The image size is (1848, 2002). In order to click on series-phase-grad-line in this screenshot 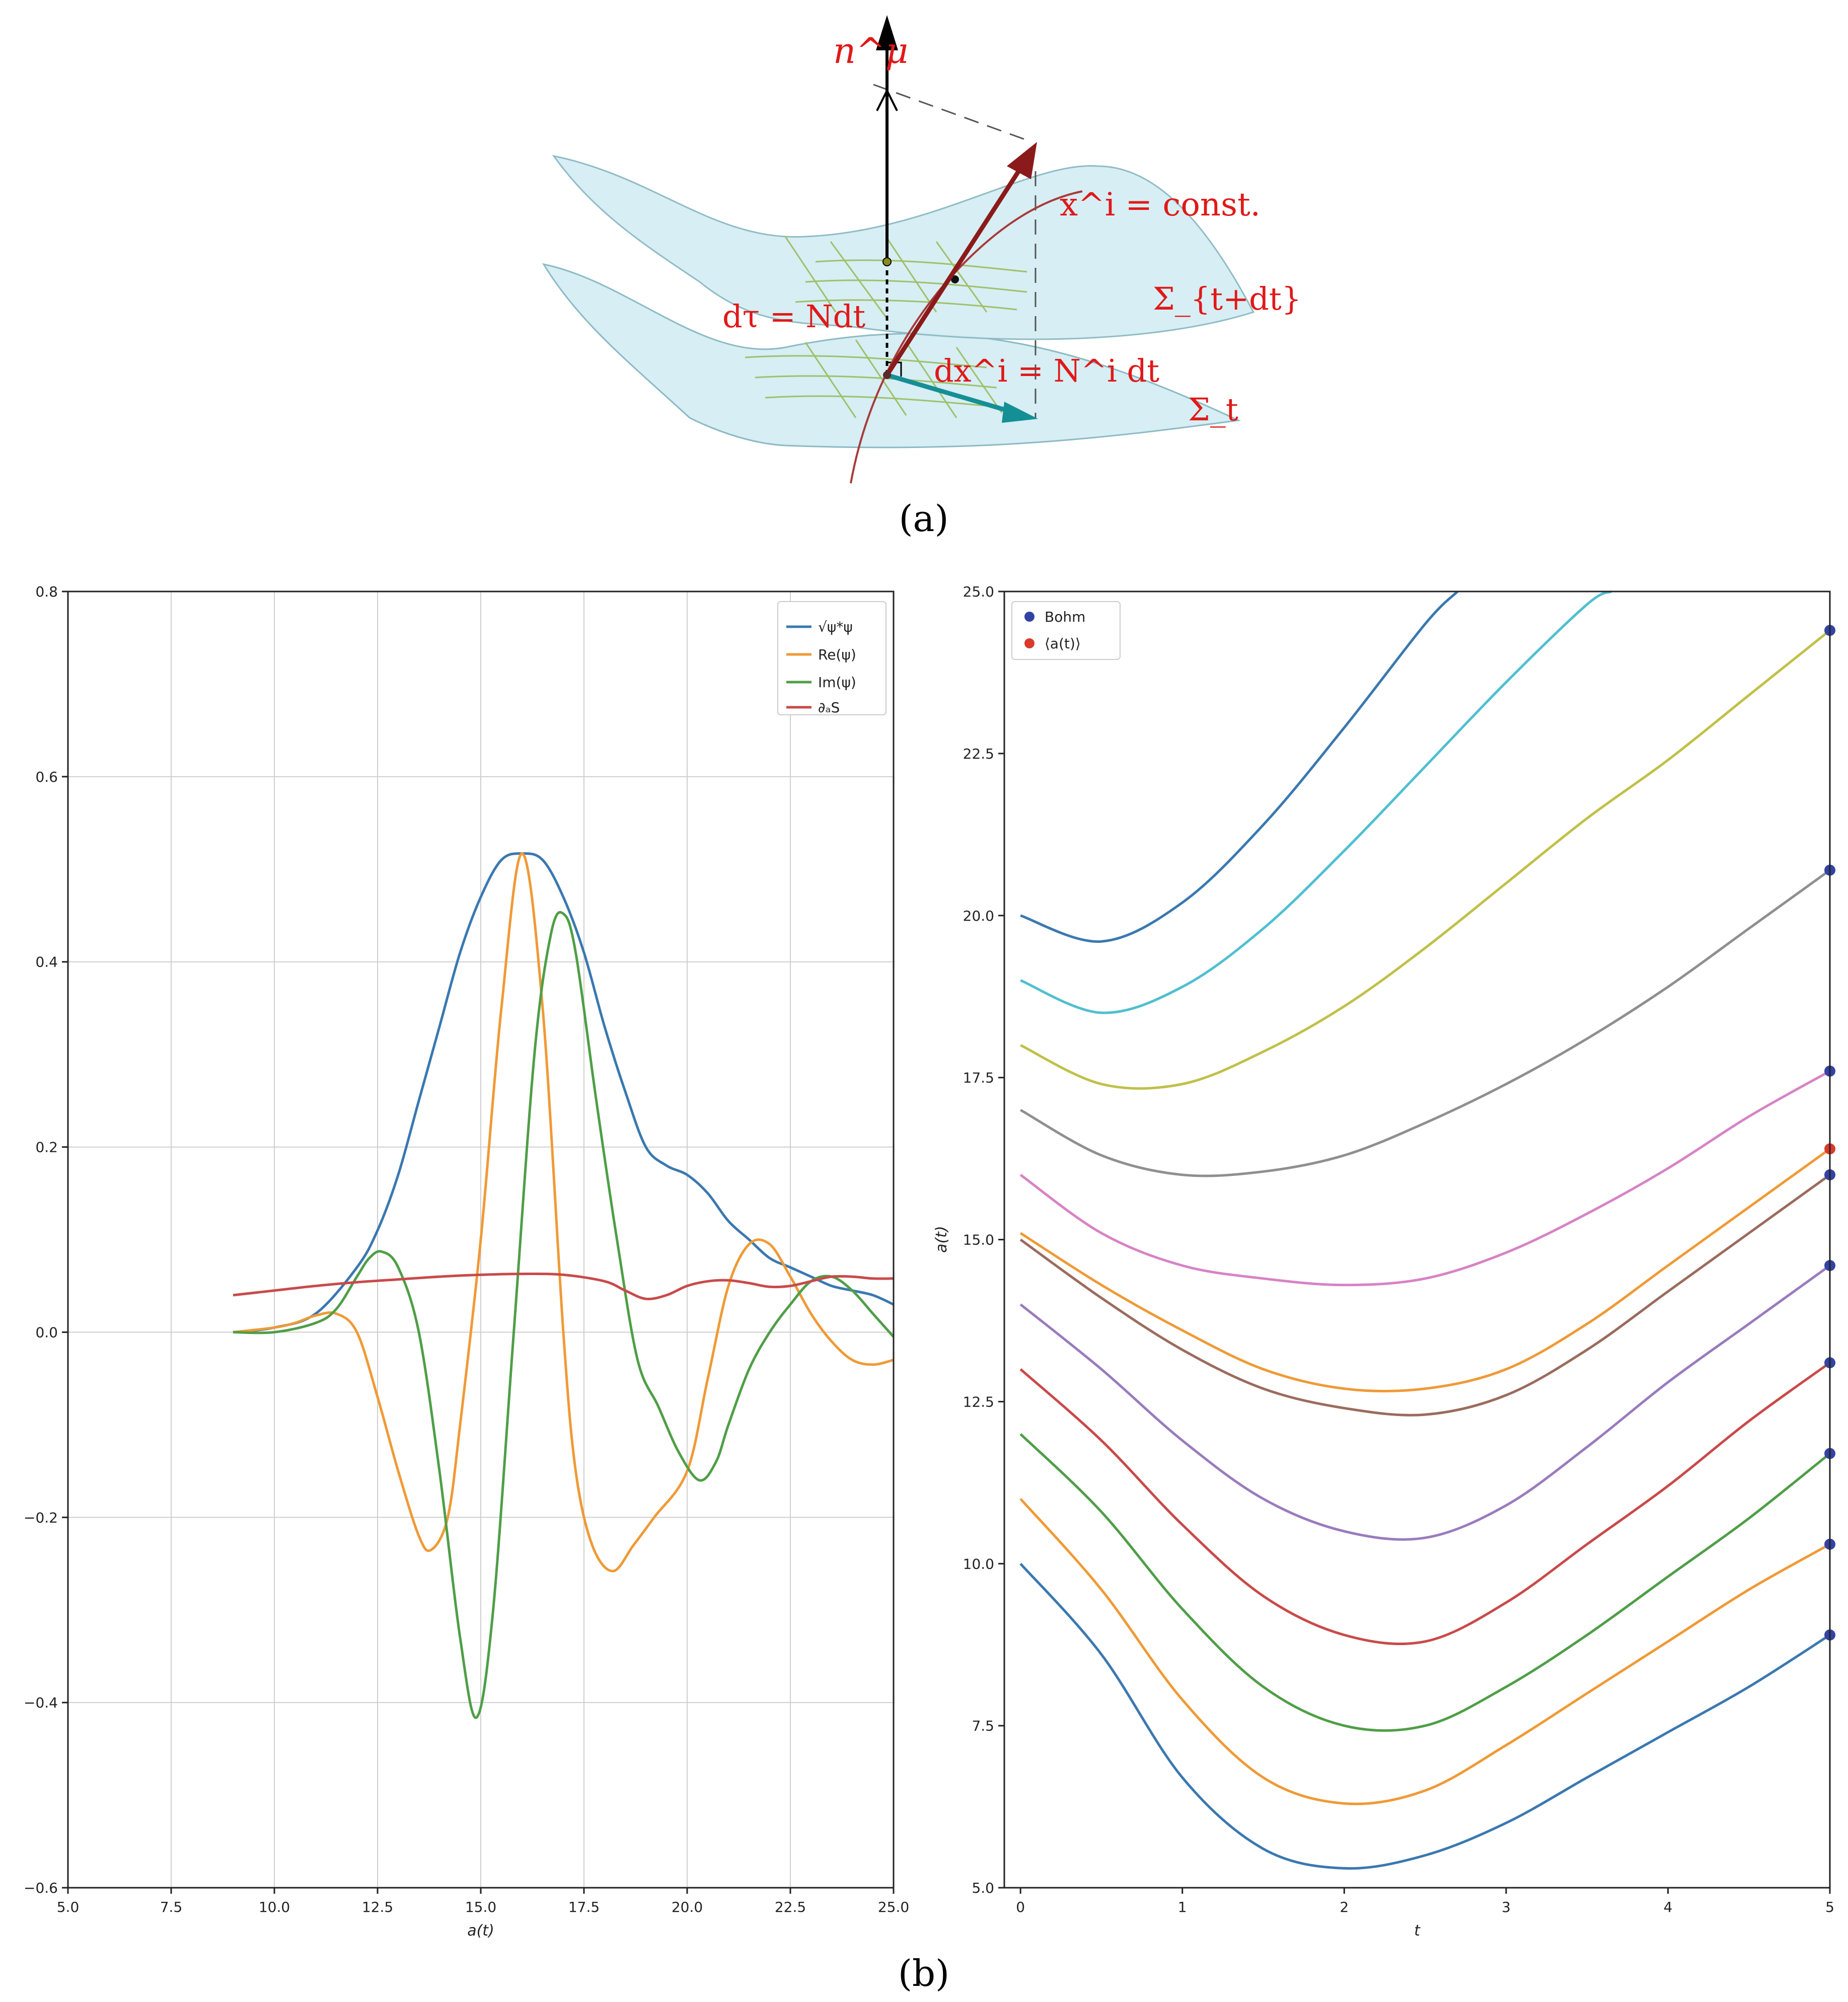, I will do `click(563, 1286)`.